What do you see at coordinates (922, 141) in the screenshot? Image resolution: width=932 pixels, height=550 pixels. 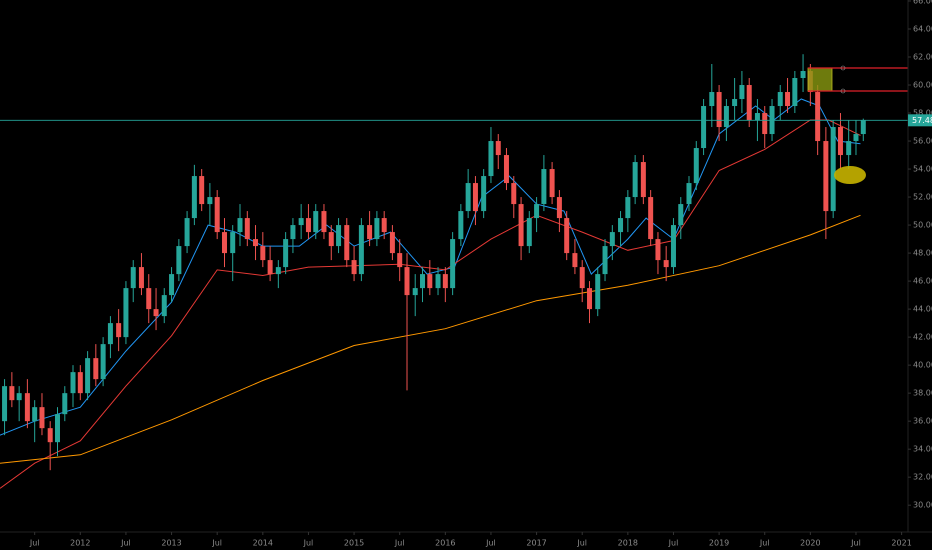 I see `y-tick-label: 56.00` at bounding box center [922, 141].